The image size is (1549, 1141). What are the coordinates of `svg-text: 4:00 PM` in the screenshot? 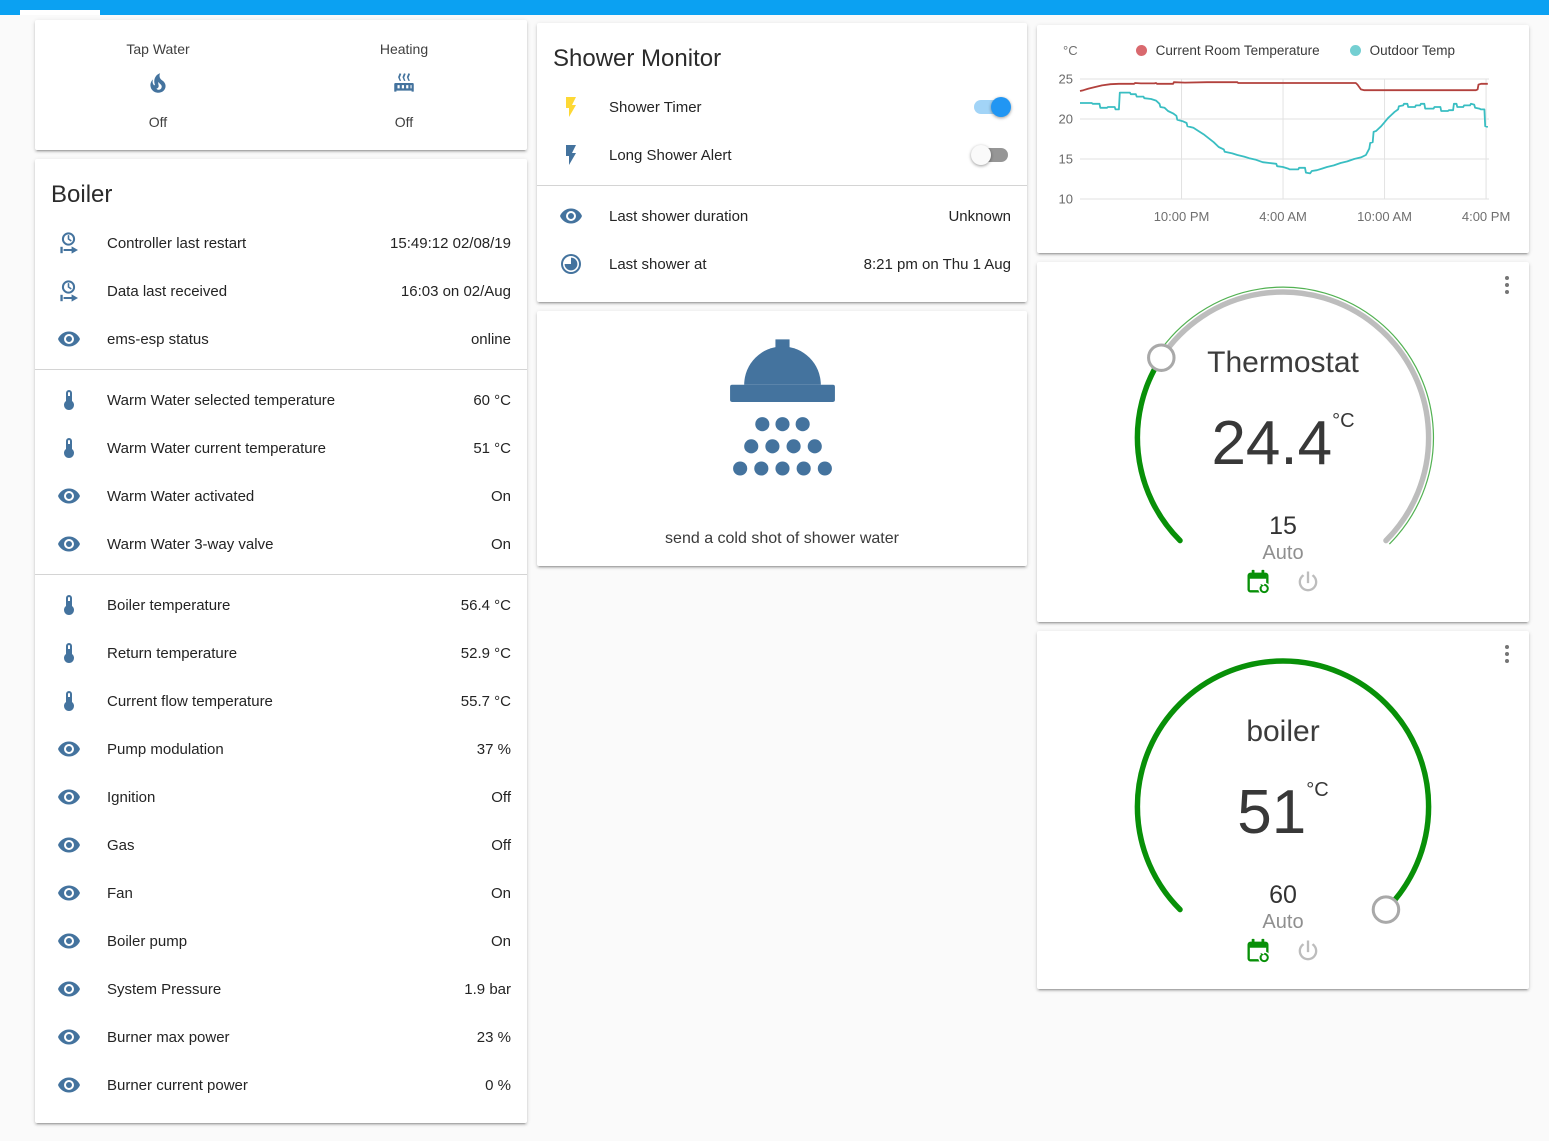 It's located at (1486, 216).